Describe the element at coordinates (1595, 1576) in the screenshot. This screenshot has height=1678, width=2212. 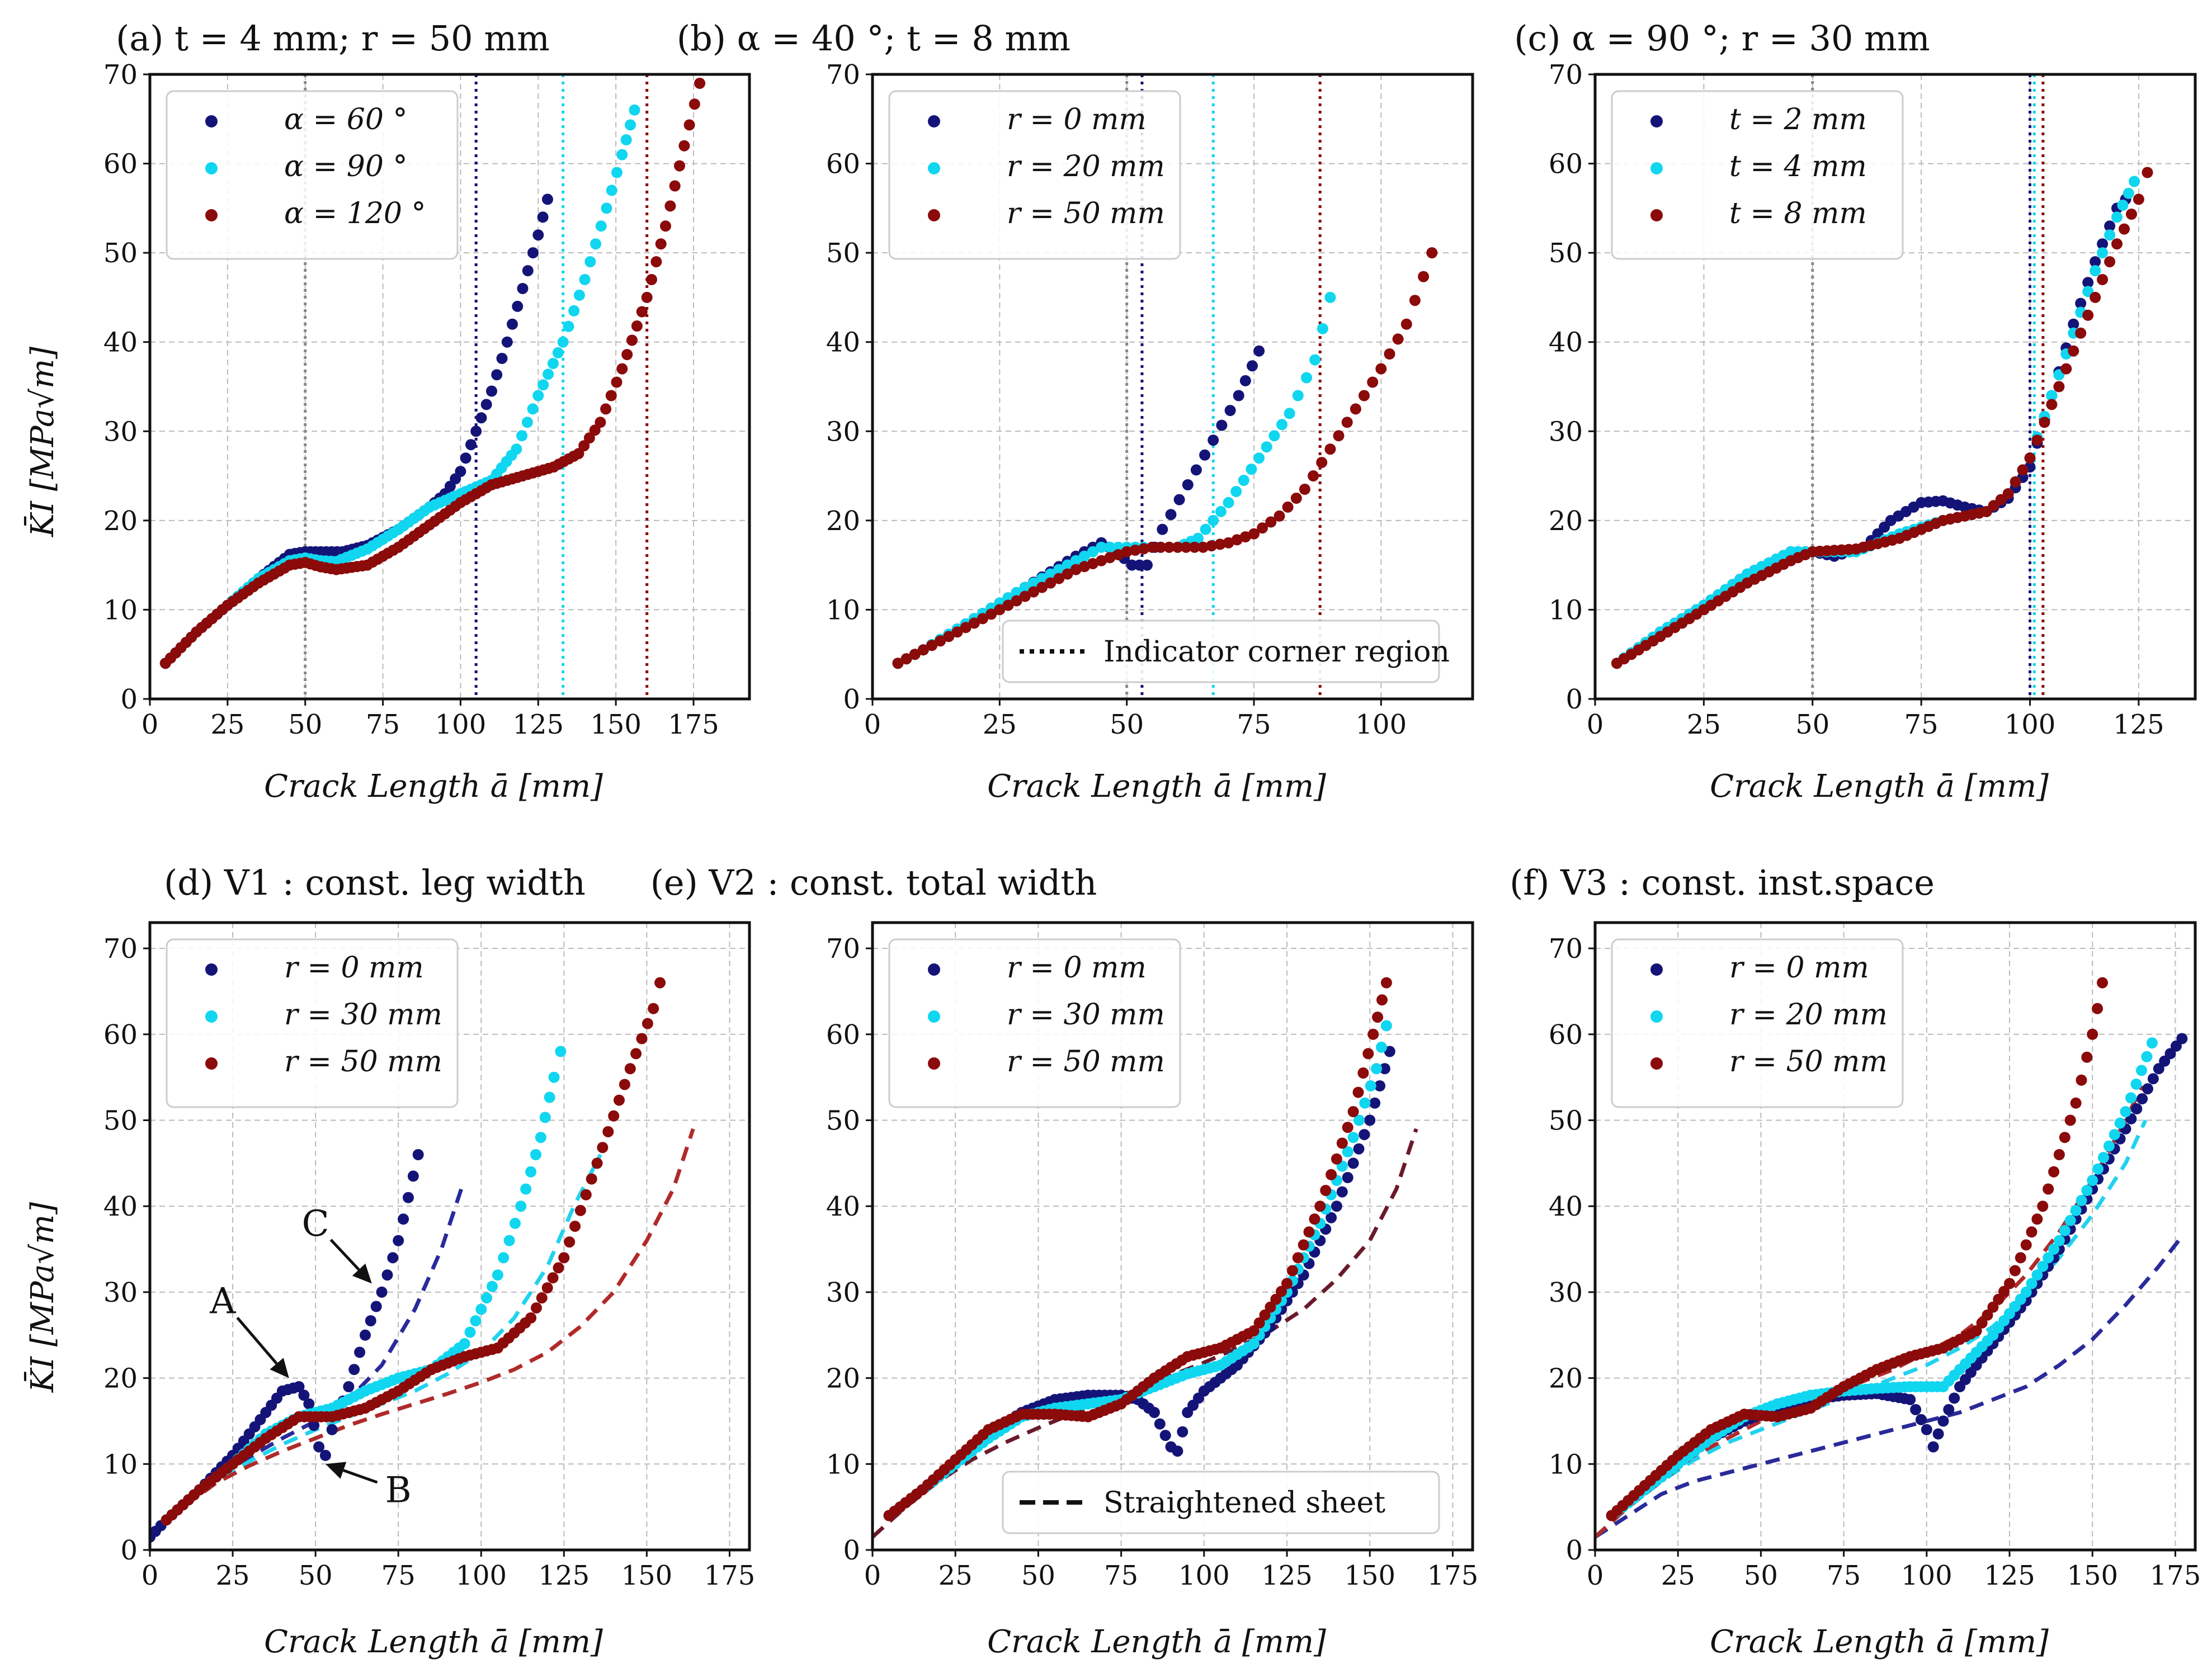
I see `panel-f-xtick-label: 0` at that location.